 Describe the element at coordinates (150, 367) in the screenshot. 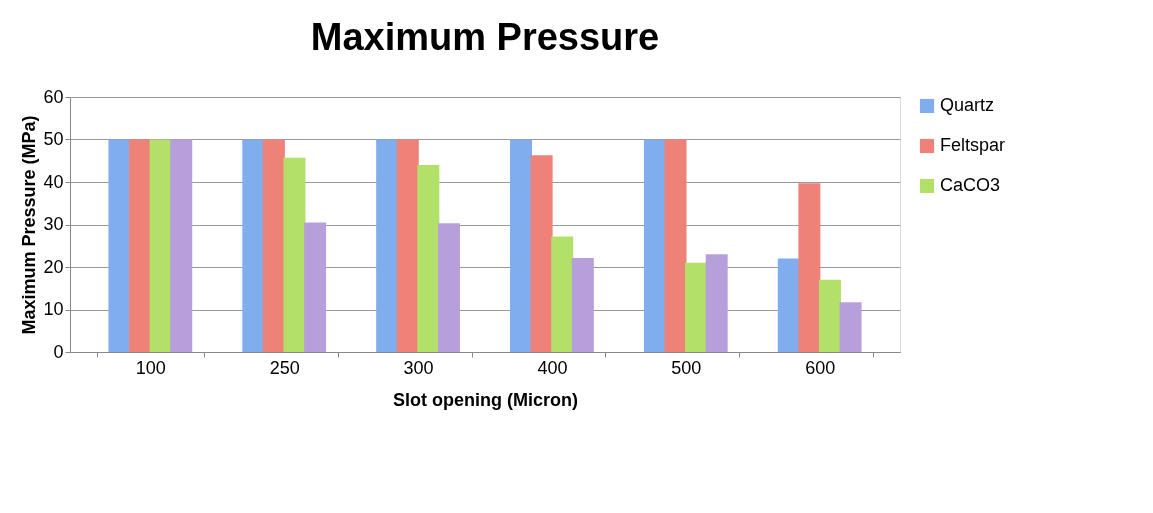

I see `x-tick-label: 100` at that location.